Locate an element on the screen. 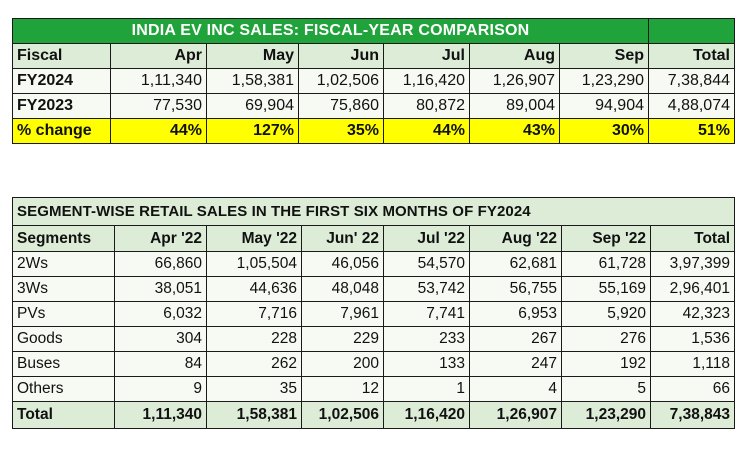 This screenshot has height=451, width=751. table-cell: 4 is located at coordinates (515, 389).